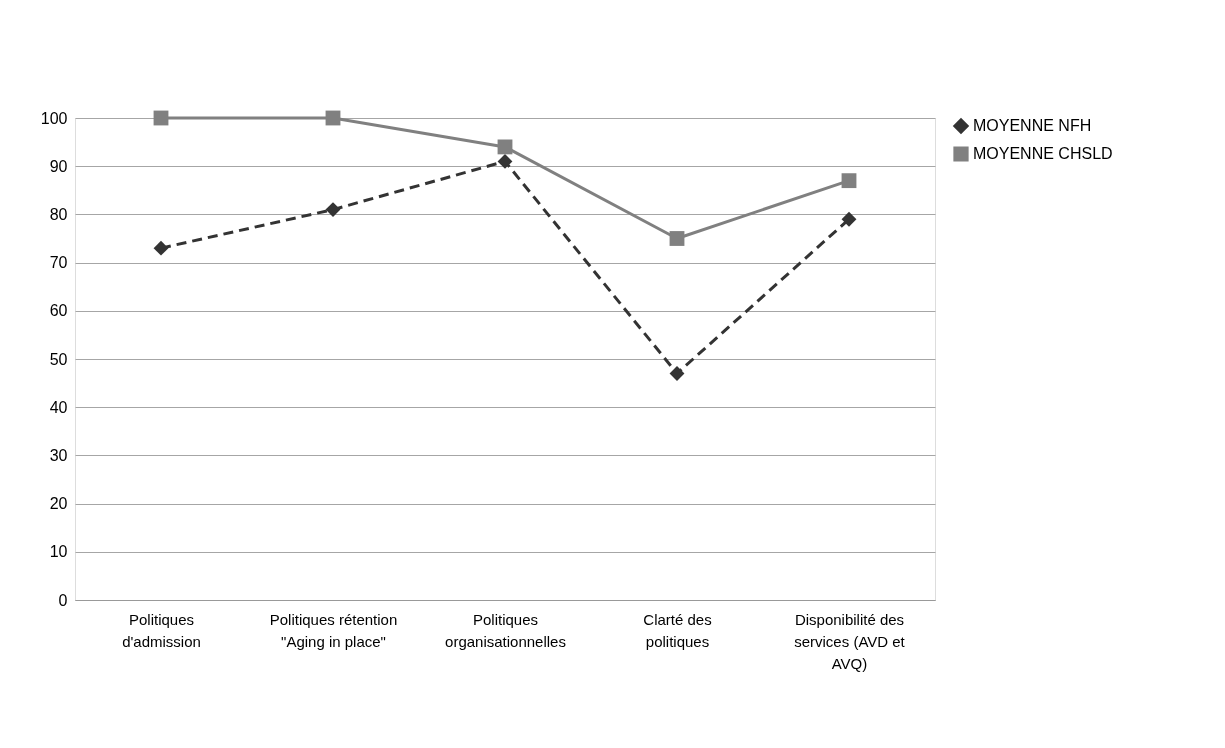 The image size is (1225, 748). What do you see at coordinates (58, 311) in the screenshot?
I see `y-tick-label: 60` at bounding box center [58, 311].